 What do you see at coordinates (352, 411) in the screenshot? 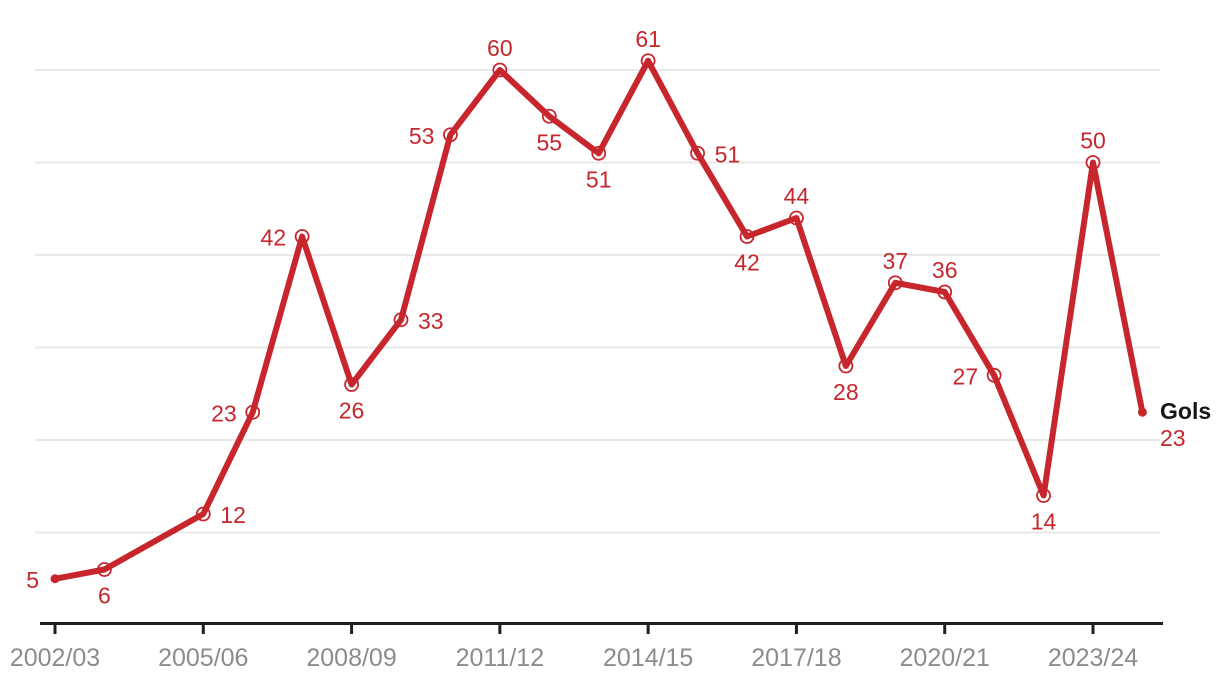
I see `data-point-label: 26` at bounding box center [352, 411].